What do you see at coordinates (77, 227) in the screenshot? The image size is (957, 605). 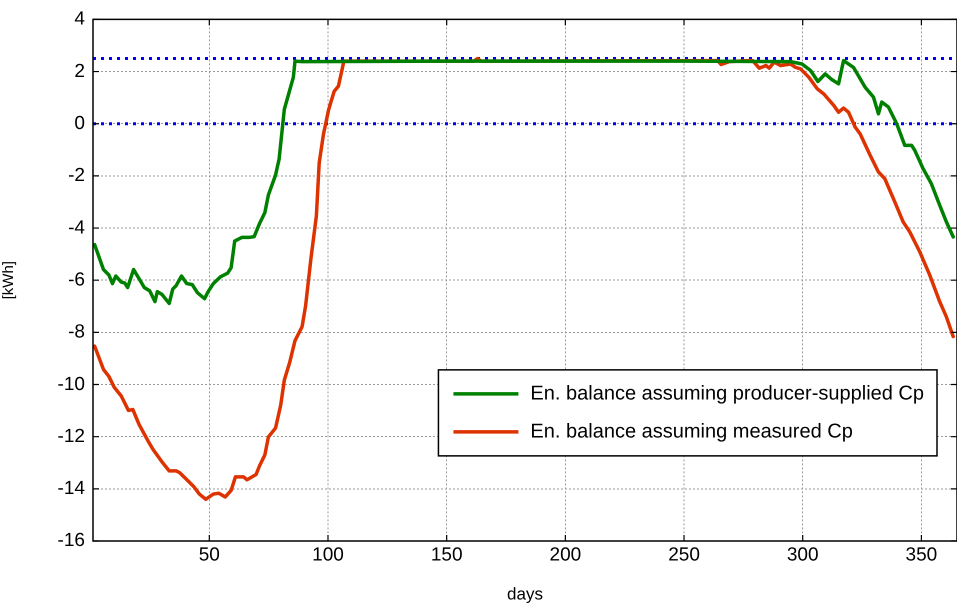 I see `y-tick-label: -4` at bounding box center [77, 227].